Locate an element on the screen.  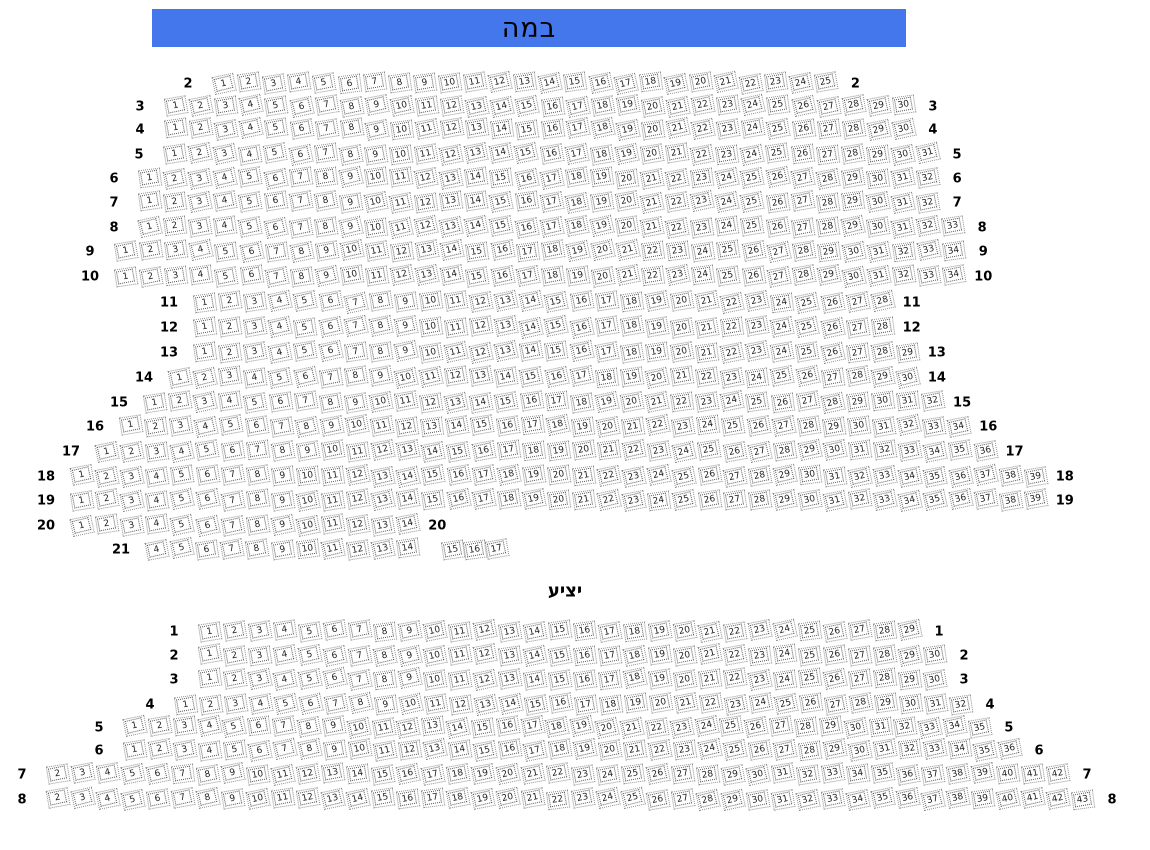
seat: 41 is located at coordinates (1032, 798).